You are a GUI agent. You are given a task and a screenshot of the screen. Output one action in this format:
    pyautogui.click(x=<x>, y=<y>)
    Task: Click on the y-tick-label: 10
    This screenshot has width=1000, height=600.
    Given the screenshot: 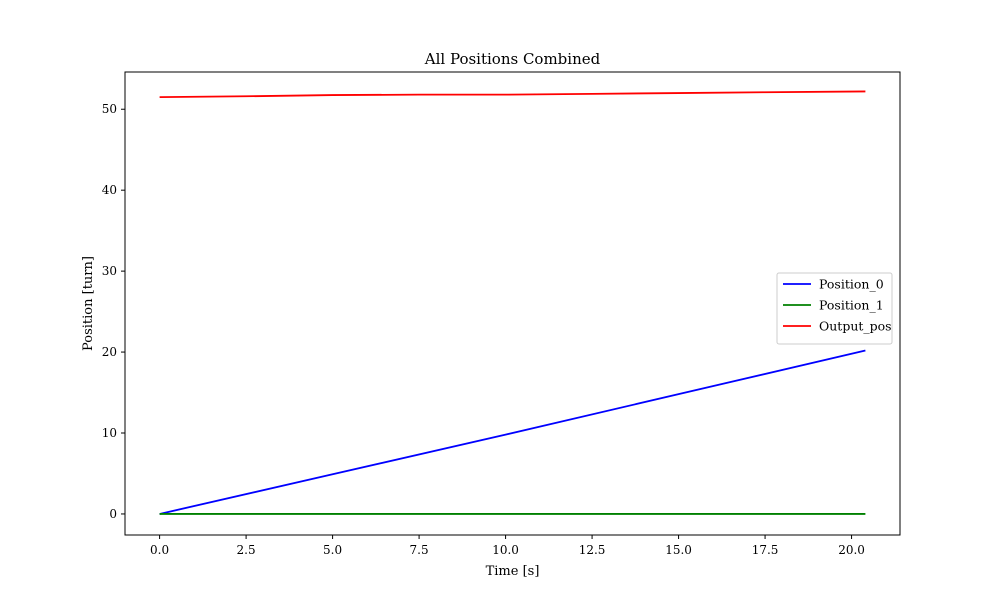 What is the action you would take?
    pyautogui.click(x=109, y=433)
    